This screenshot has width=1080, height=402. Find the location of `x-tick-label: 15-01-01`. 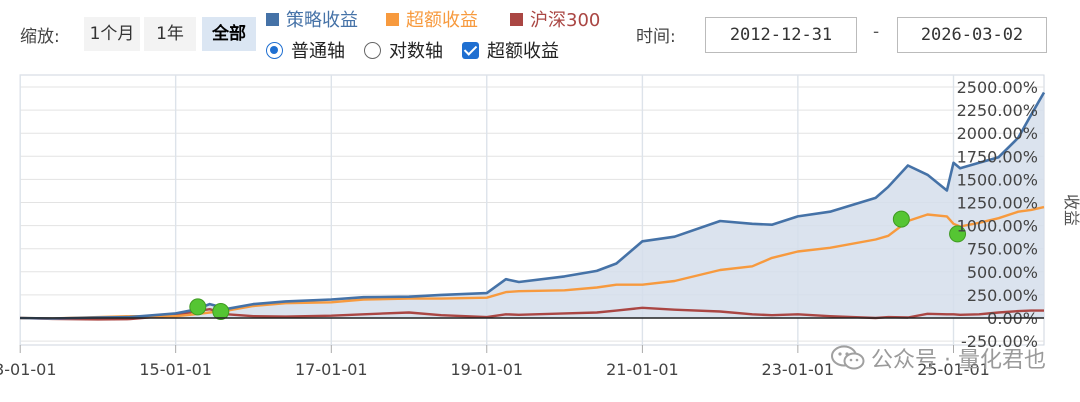

x-tick-label: 15-01-01 is located at coordinates (175, 369).